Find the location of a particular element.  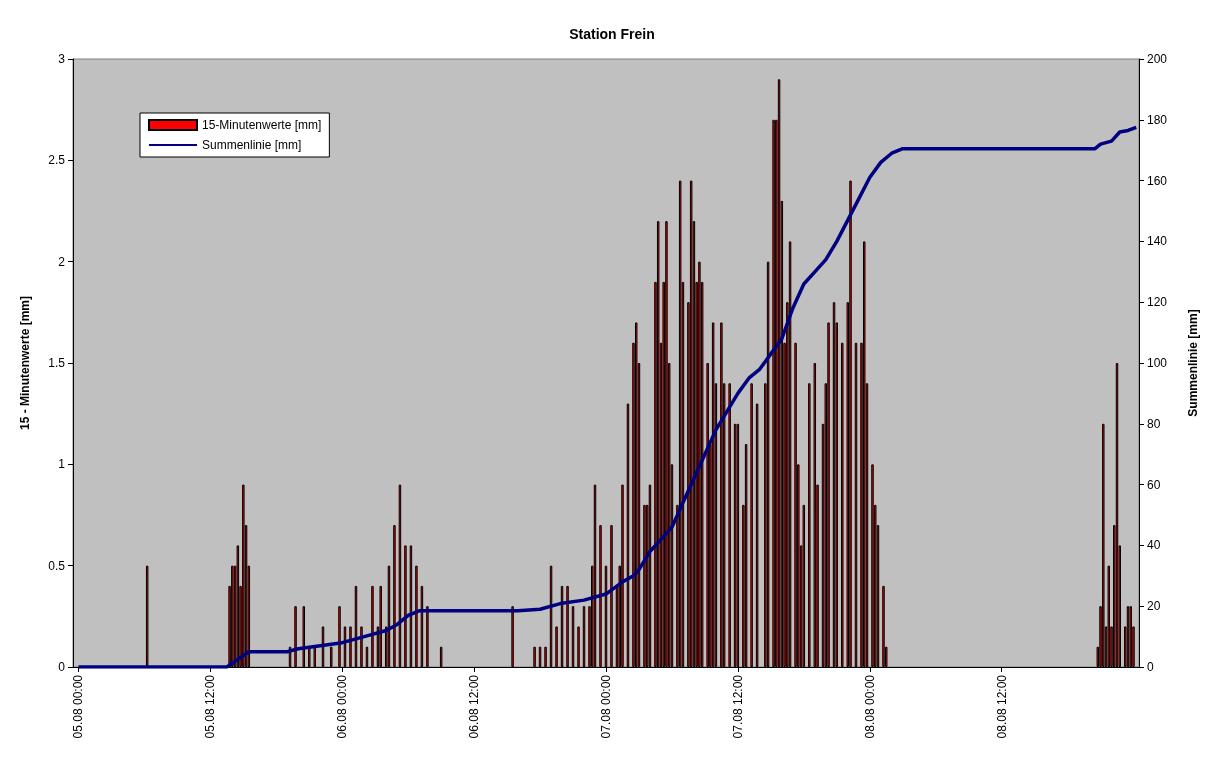

y2-tick-label: 100 is located at coordinates (1157, 363).